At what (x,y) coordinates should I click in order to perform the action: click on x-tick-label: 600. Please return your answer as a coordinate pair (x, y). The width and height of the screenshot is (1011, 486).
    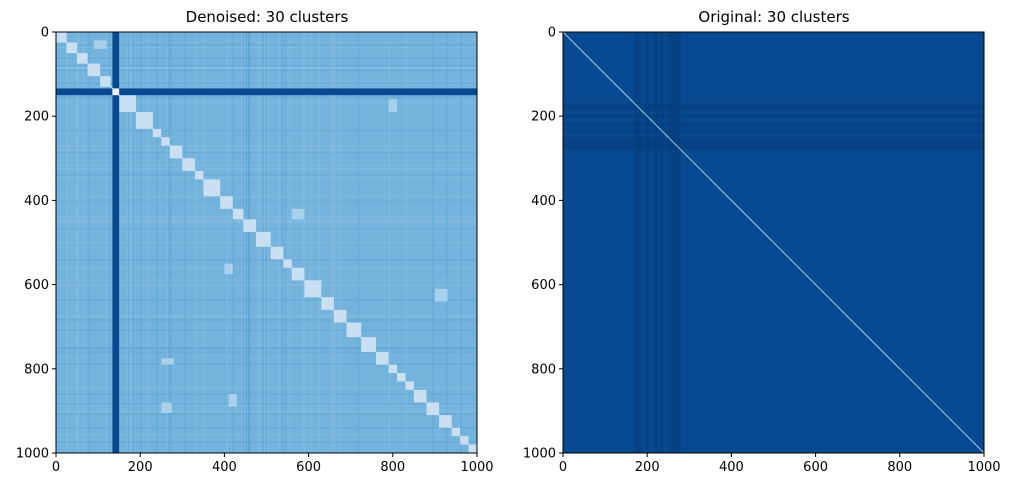
    Looking at the image, I should click on (815, 467).